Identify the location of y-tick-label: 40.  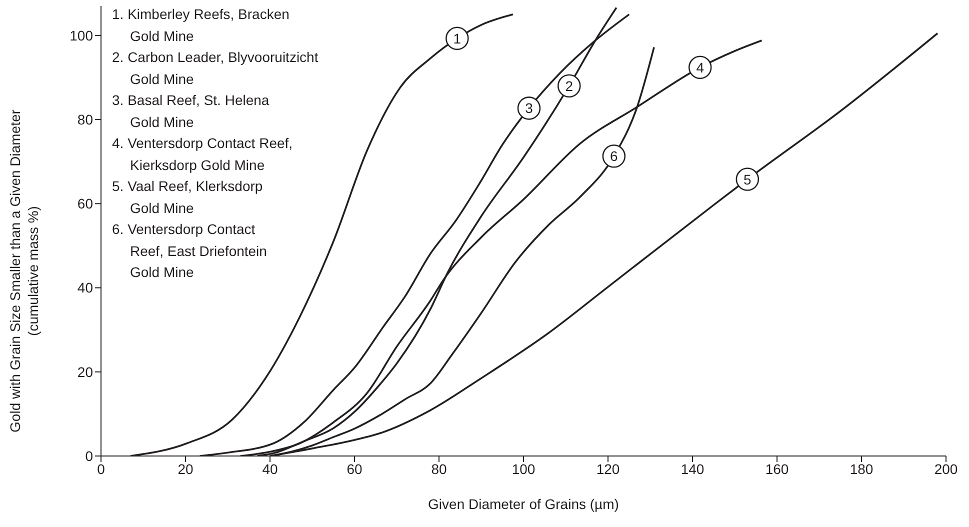
(85, 288).